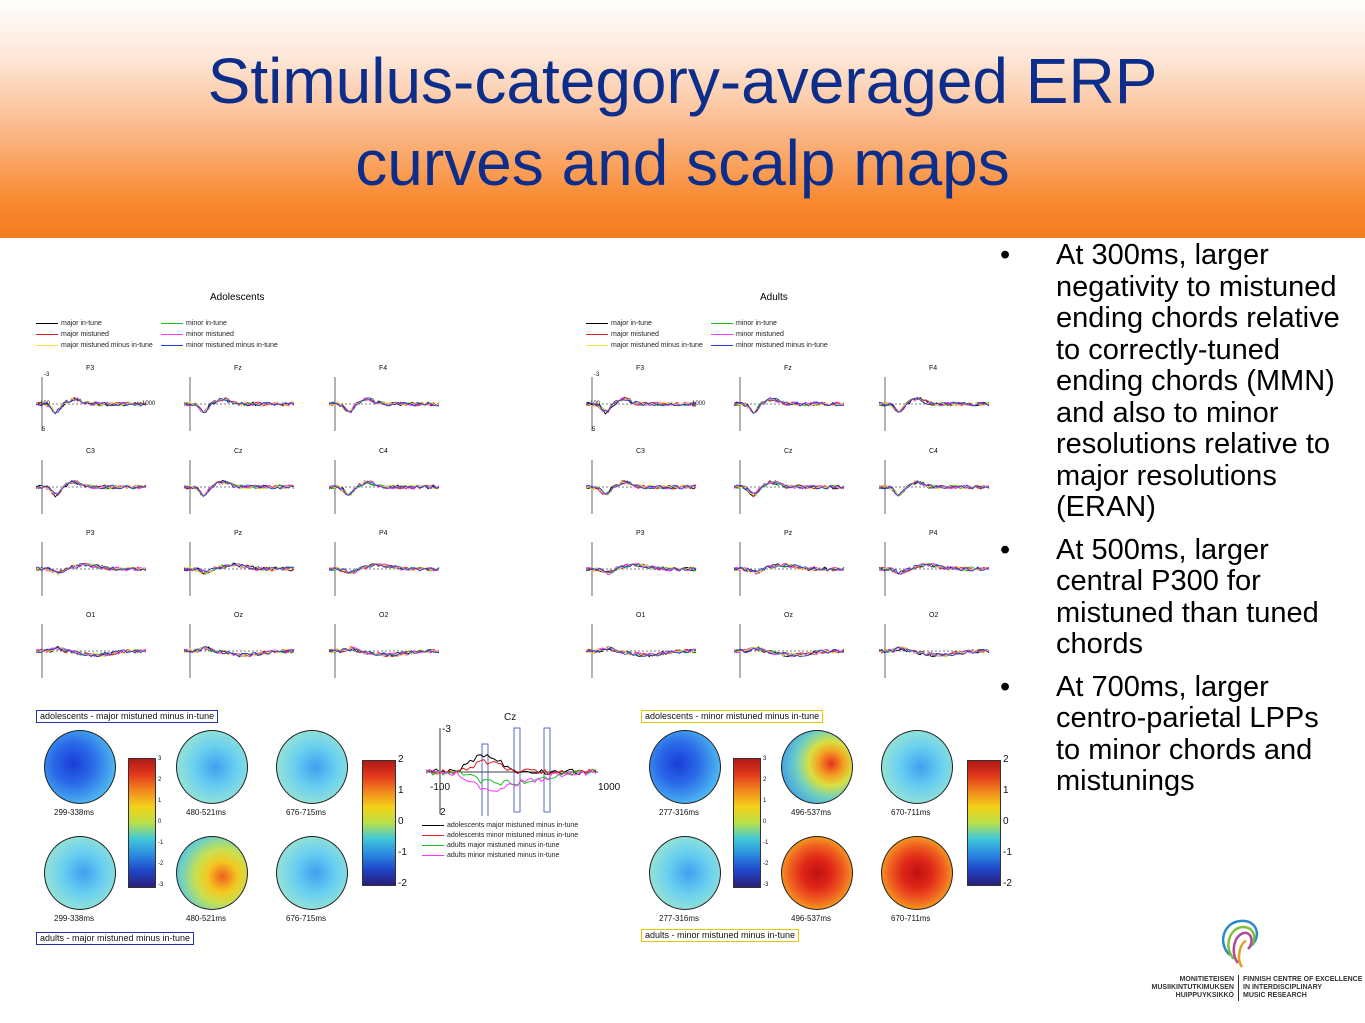 Image resolution: width=1365 pixels, height=1023 pixels. What do you see at coordinates (622, 334) in the screenshot?
I see `legend-entry: major mistuned` at bounding box center [622, 334].